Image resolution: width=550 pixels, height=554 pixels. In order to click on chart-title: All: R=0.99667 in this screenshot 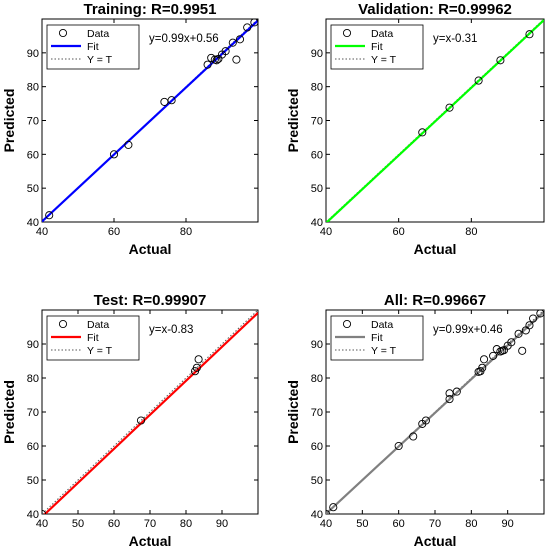, I will do `click(435, 300)`.